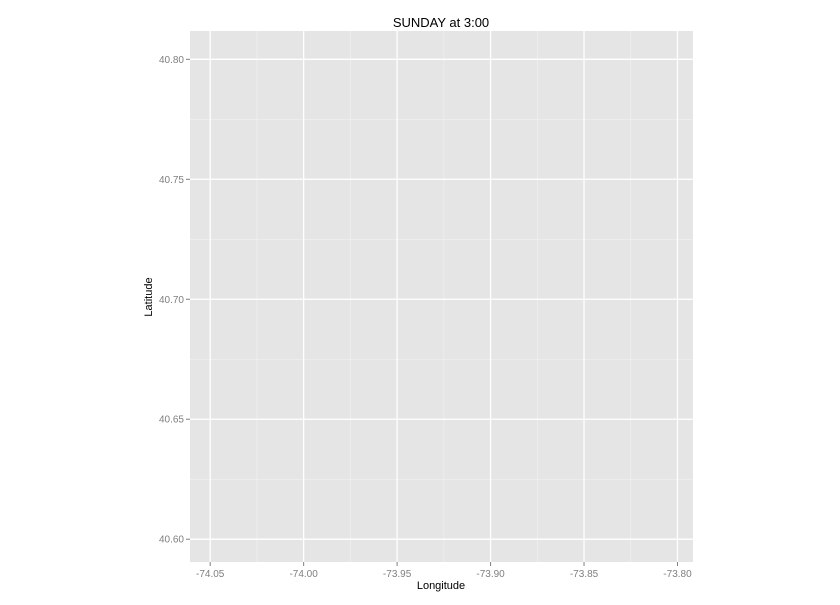 The height and width of the screenshot is (605, 840). I want to click on x-axis-title: Longitude, so click(441, 586).